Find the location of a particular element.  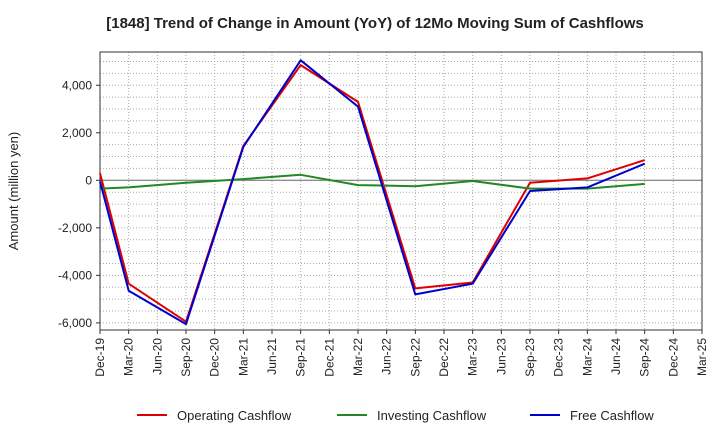

x-tick-label: Sep-23 is located at coordinates (530, 357).